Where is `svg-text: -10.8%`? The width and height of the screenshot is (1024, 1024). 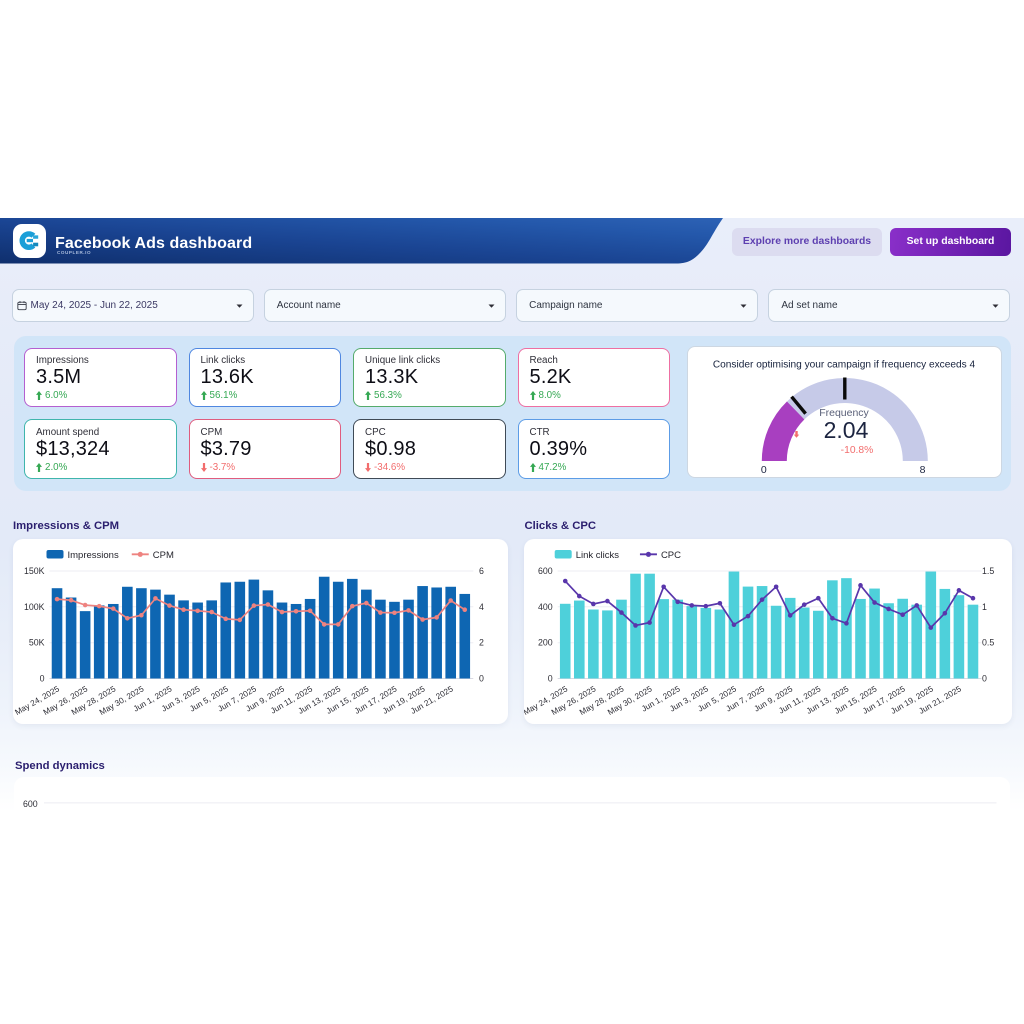
svg-text: -10.8% is located at coordinates (857, 450).